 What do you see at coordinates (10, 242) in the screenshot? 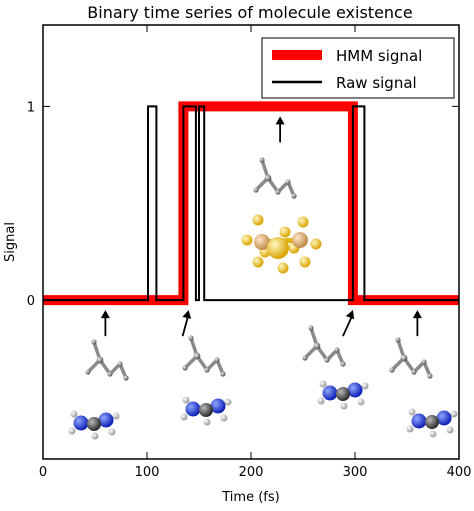
I see `y-axis-label: Signal` at bounding box center [10, 242].